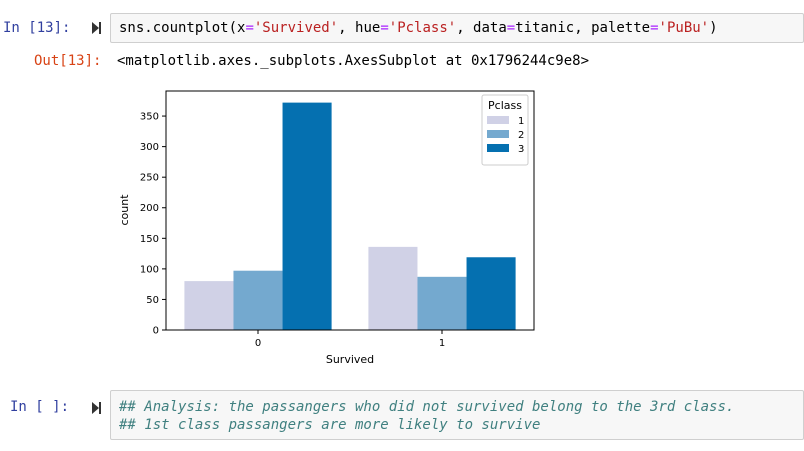  I want to click on y-tick-label: 0, so click(156, 331).